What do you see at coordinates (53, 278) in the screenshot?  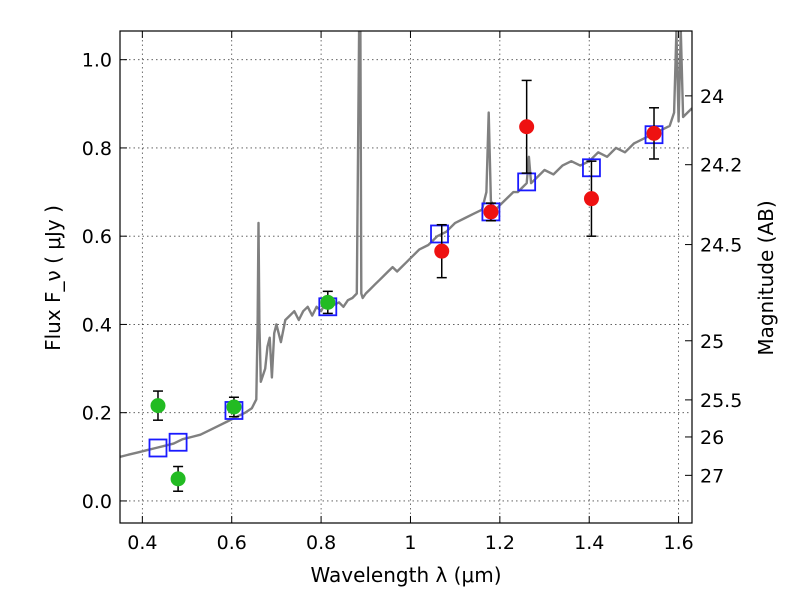 I see `y-axis-label: Flux F_ν ( μJy )` at bounding box center [53, 278].